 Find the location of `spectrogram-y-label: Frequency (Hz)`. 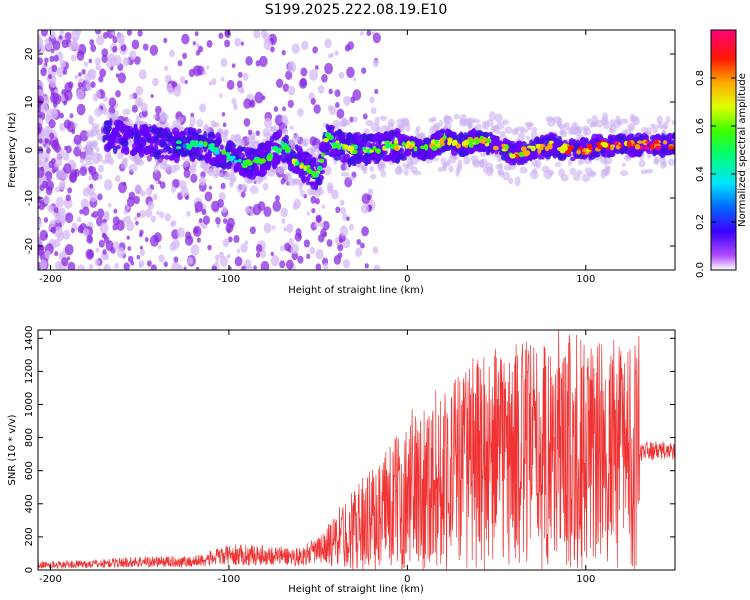

spectrogram-y-label: Frequency (Hz) is located at coordinates (12, 150).